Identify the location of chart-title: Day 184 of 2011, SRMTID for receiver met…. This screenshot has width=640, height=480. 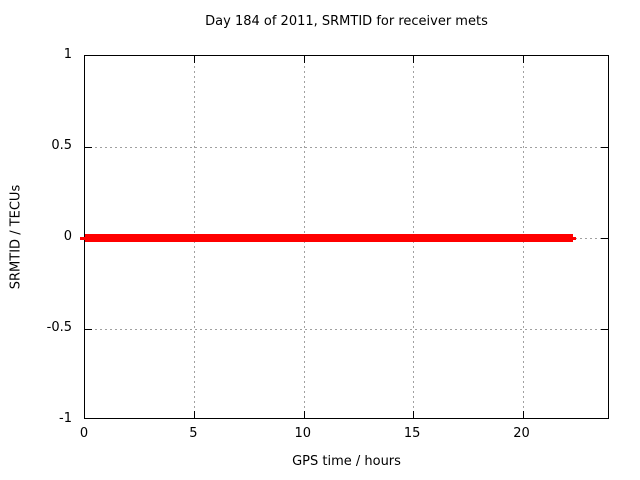
(346, 21).